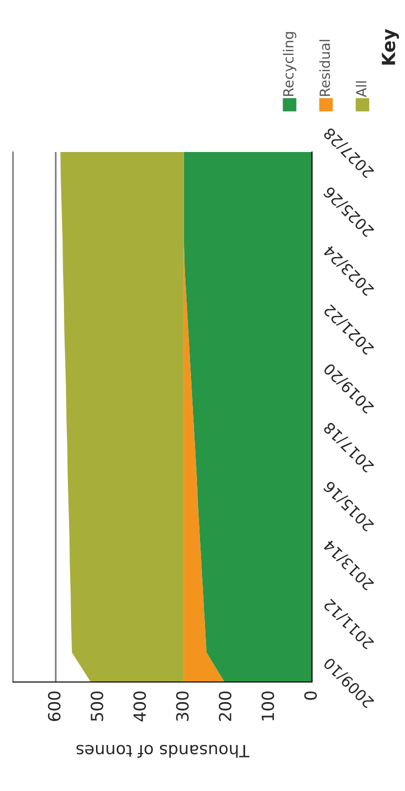  What do you see at coordinates (324, 68) in the screenshot?
I see `text: Residual` at bounding box center [324, 68].